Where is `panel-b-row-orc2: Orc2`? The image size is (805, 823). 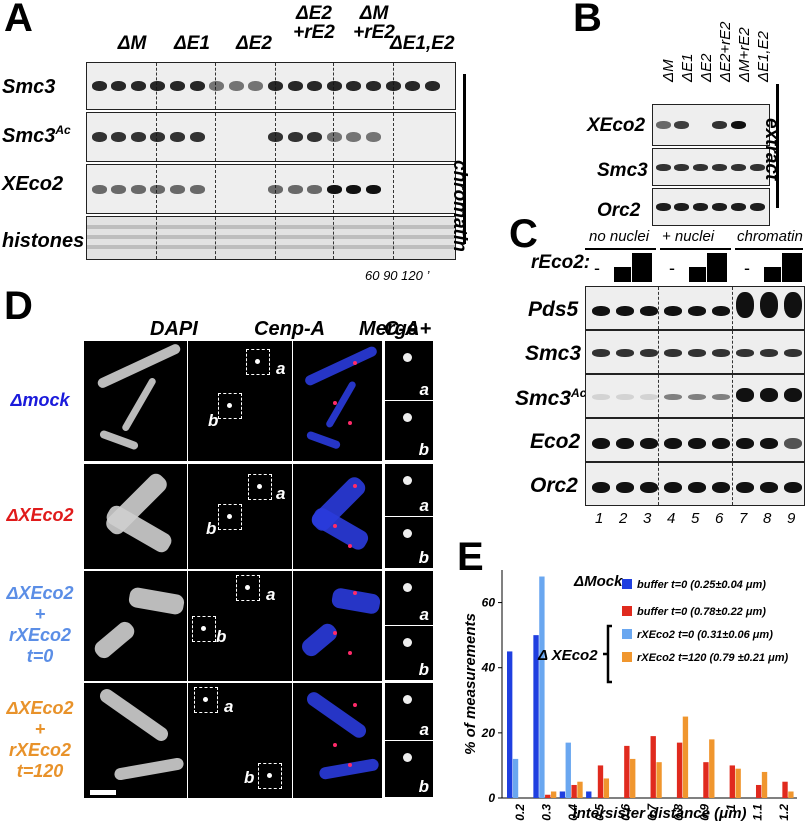
panel-b-row-orc2: Orc2 is located at coordinates (619, 210).